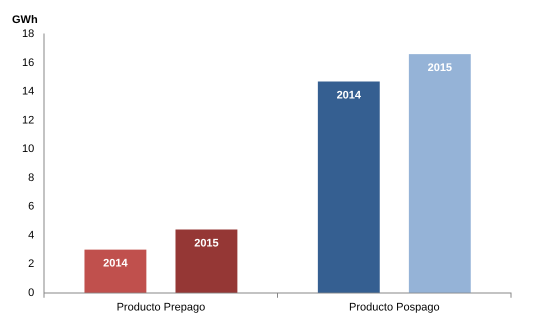  Describe the element at coordinates (394, 307) in the screenshot. I see `x-tick-label: Producto Pospago` at that location.